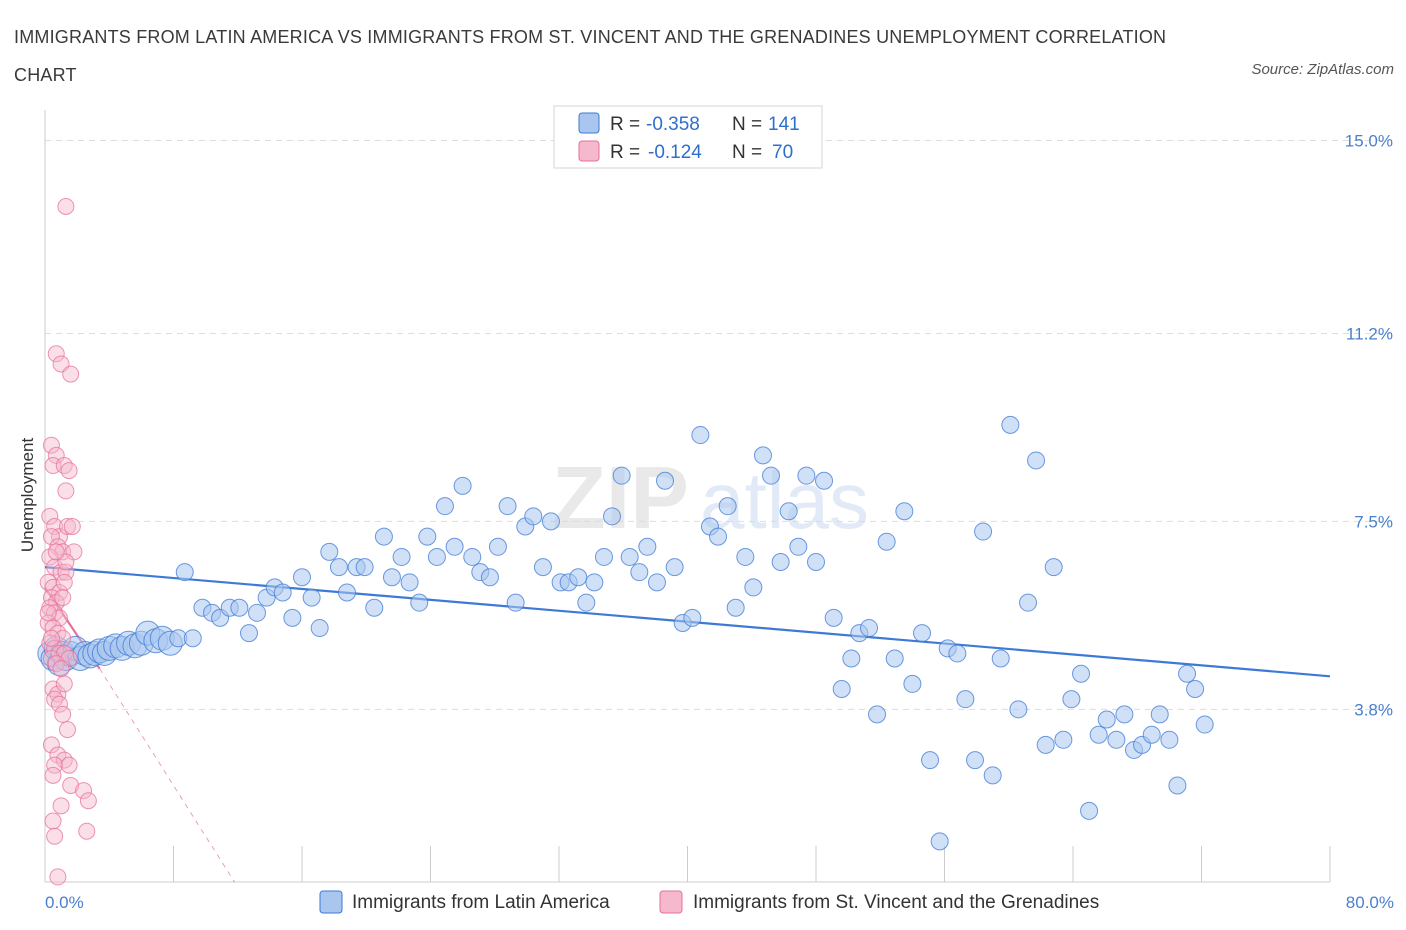 The height and width of the screenshot is (930, 1406). What do you see at coordinates (589, 151) in the screenshot?
I see `legend-swatch-pink` at bounding box center [589, 151].